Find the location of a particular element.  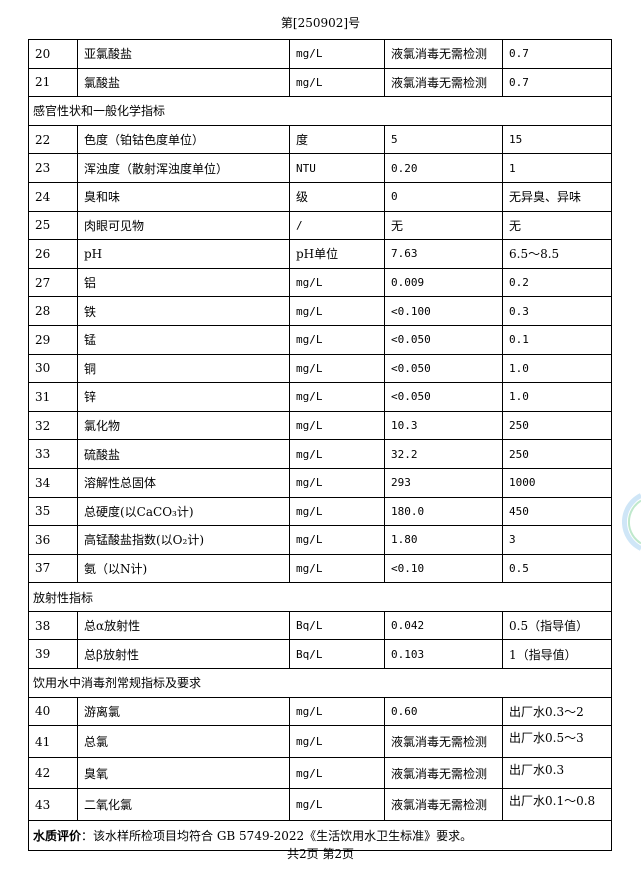

item-result: 0.042 is located at coordinates (443, 625).